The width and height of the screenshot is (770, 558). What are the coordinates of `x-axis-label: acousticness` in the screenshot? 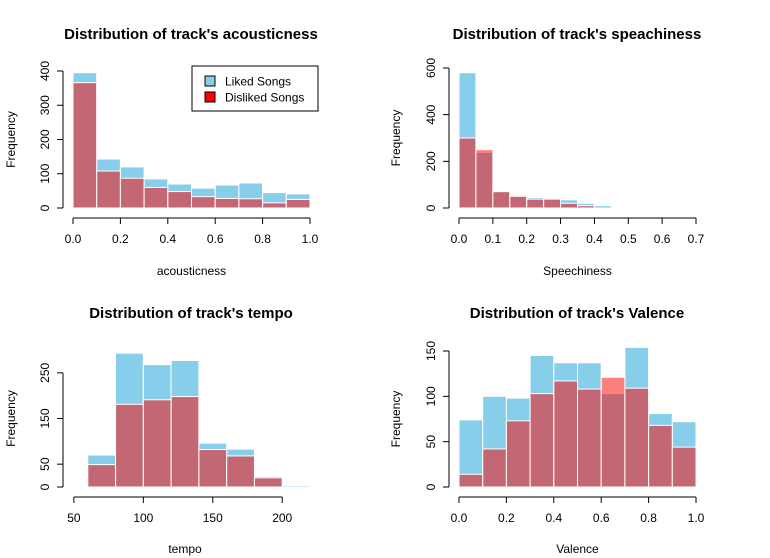 It's located at (191, 271).